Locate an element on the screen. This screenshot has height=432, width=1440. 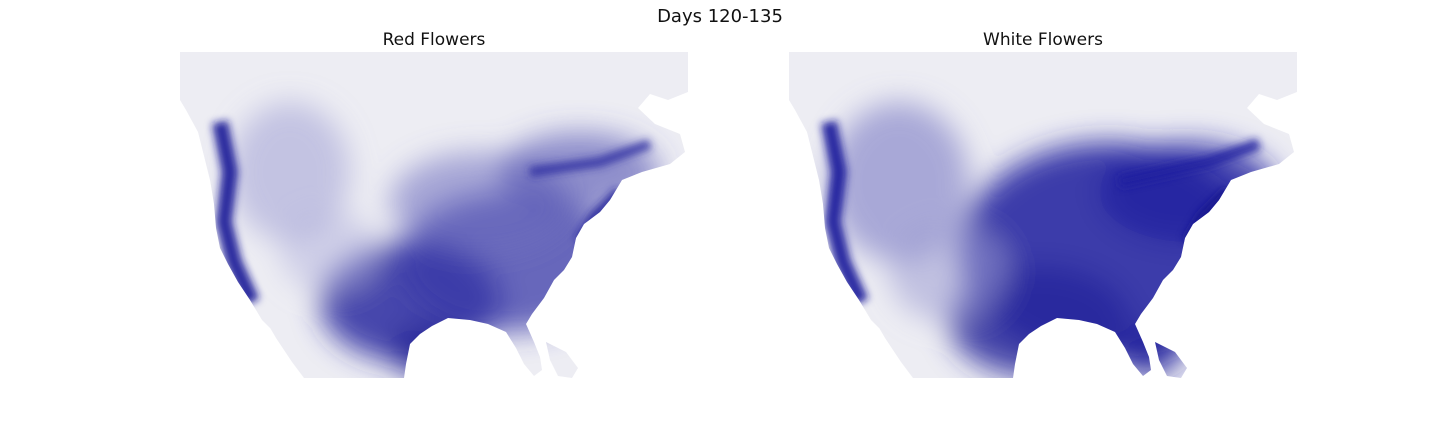
figure-title: Days 120-135 is located at coordinates (720, 16).